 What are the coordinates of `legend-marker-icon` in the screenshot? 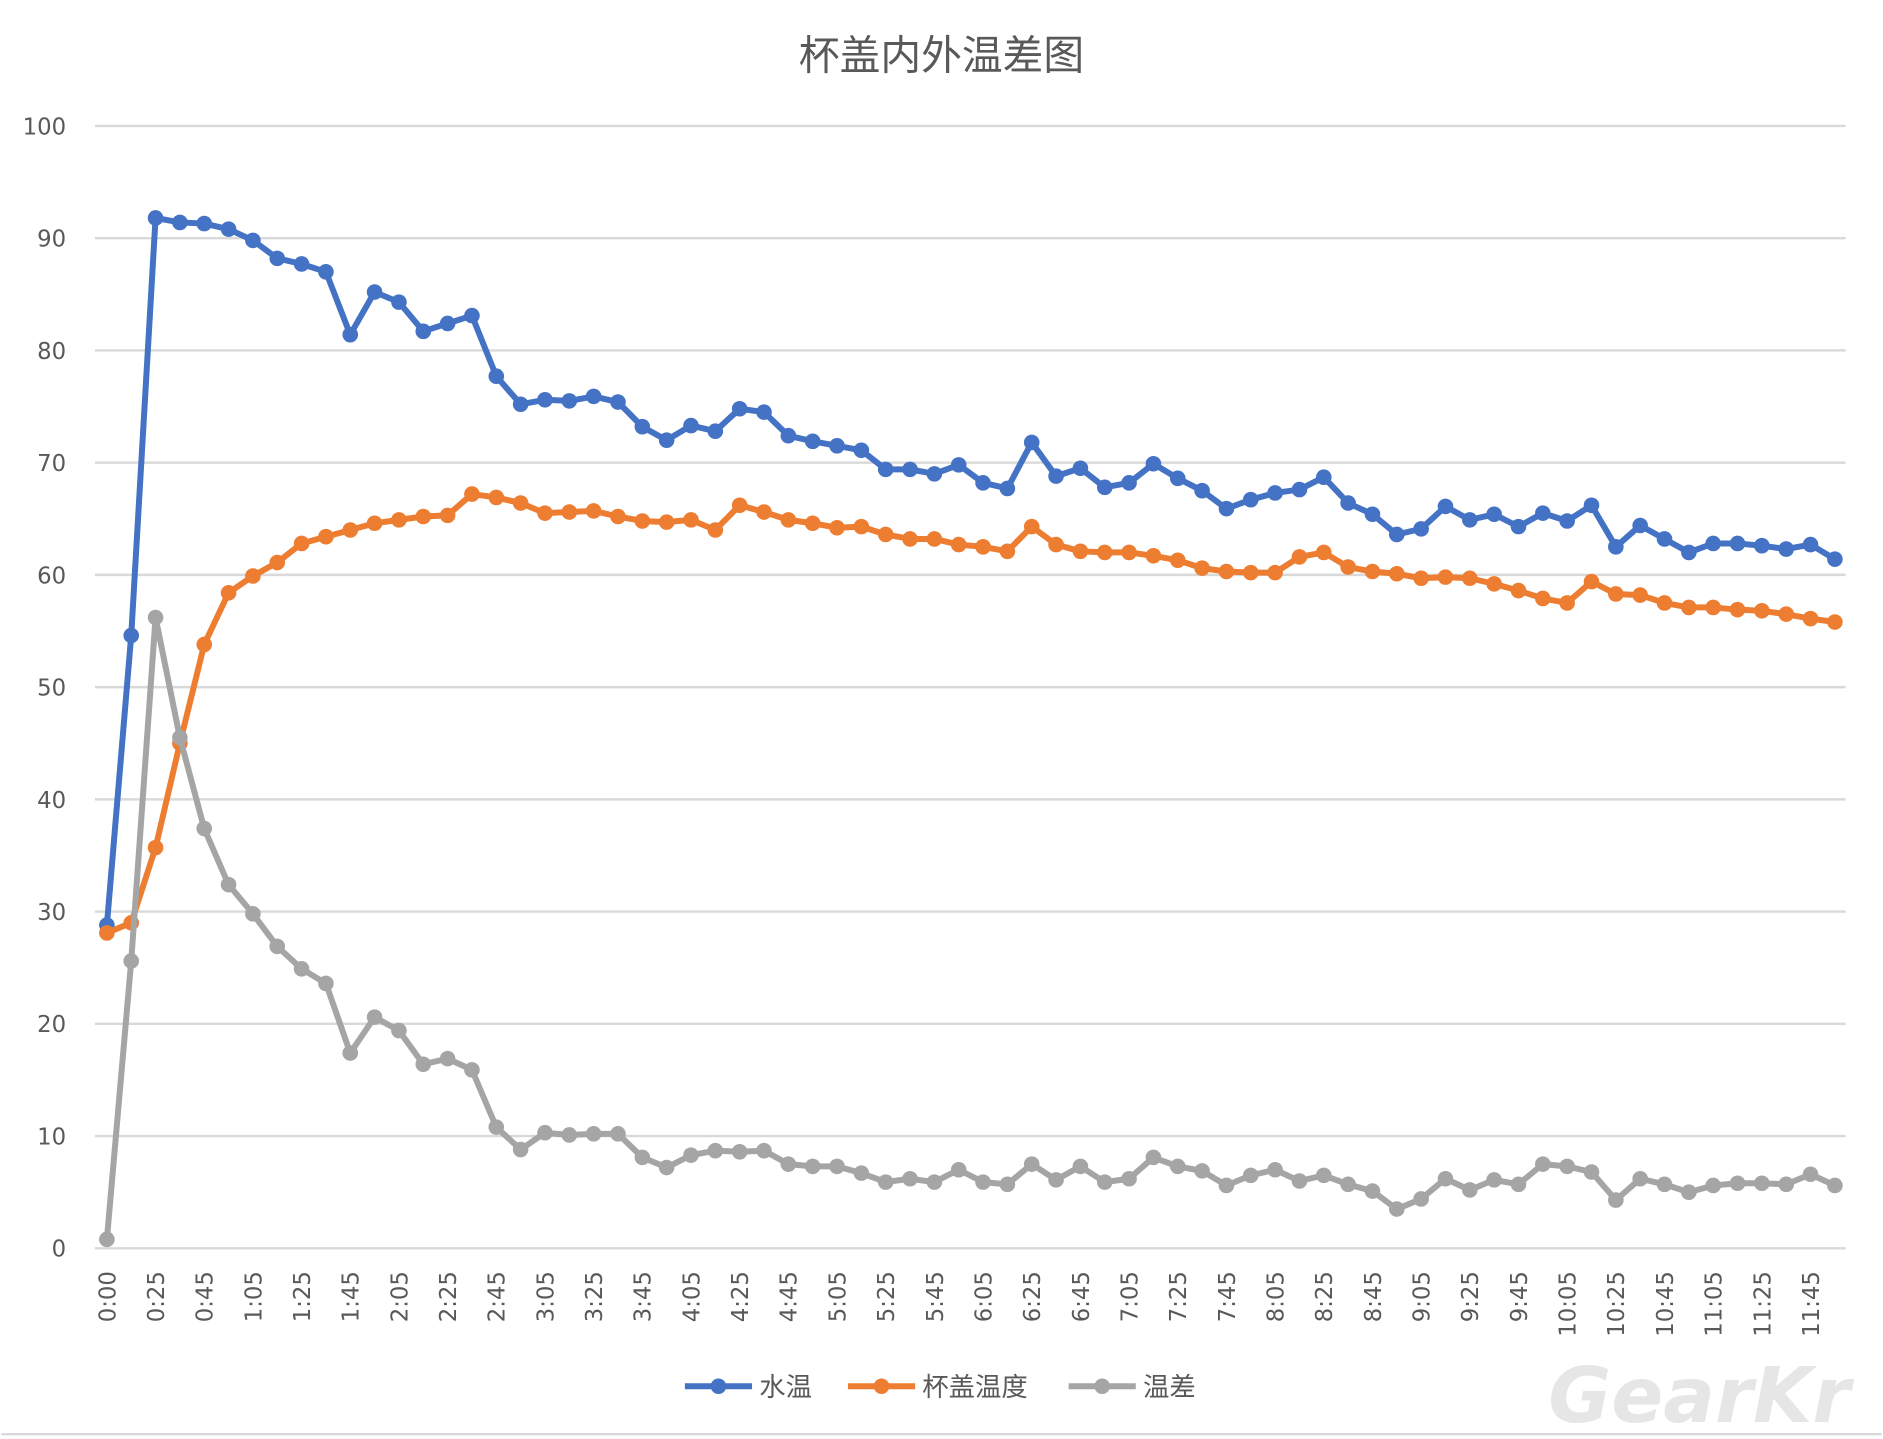 It's located at (718, 1386).